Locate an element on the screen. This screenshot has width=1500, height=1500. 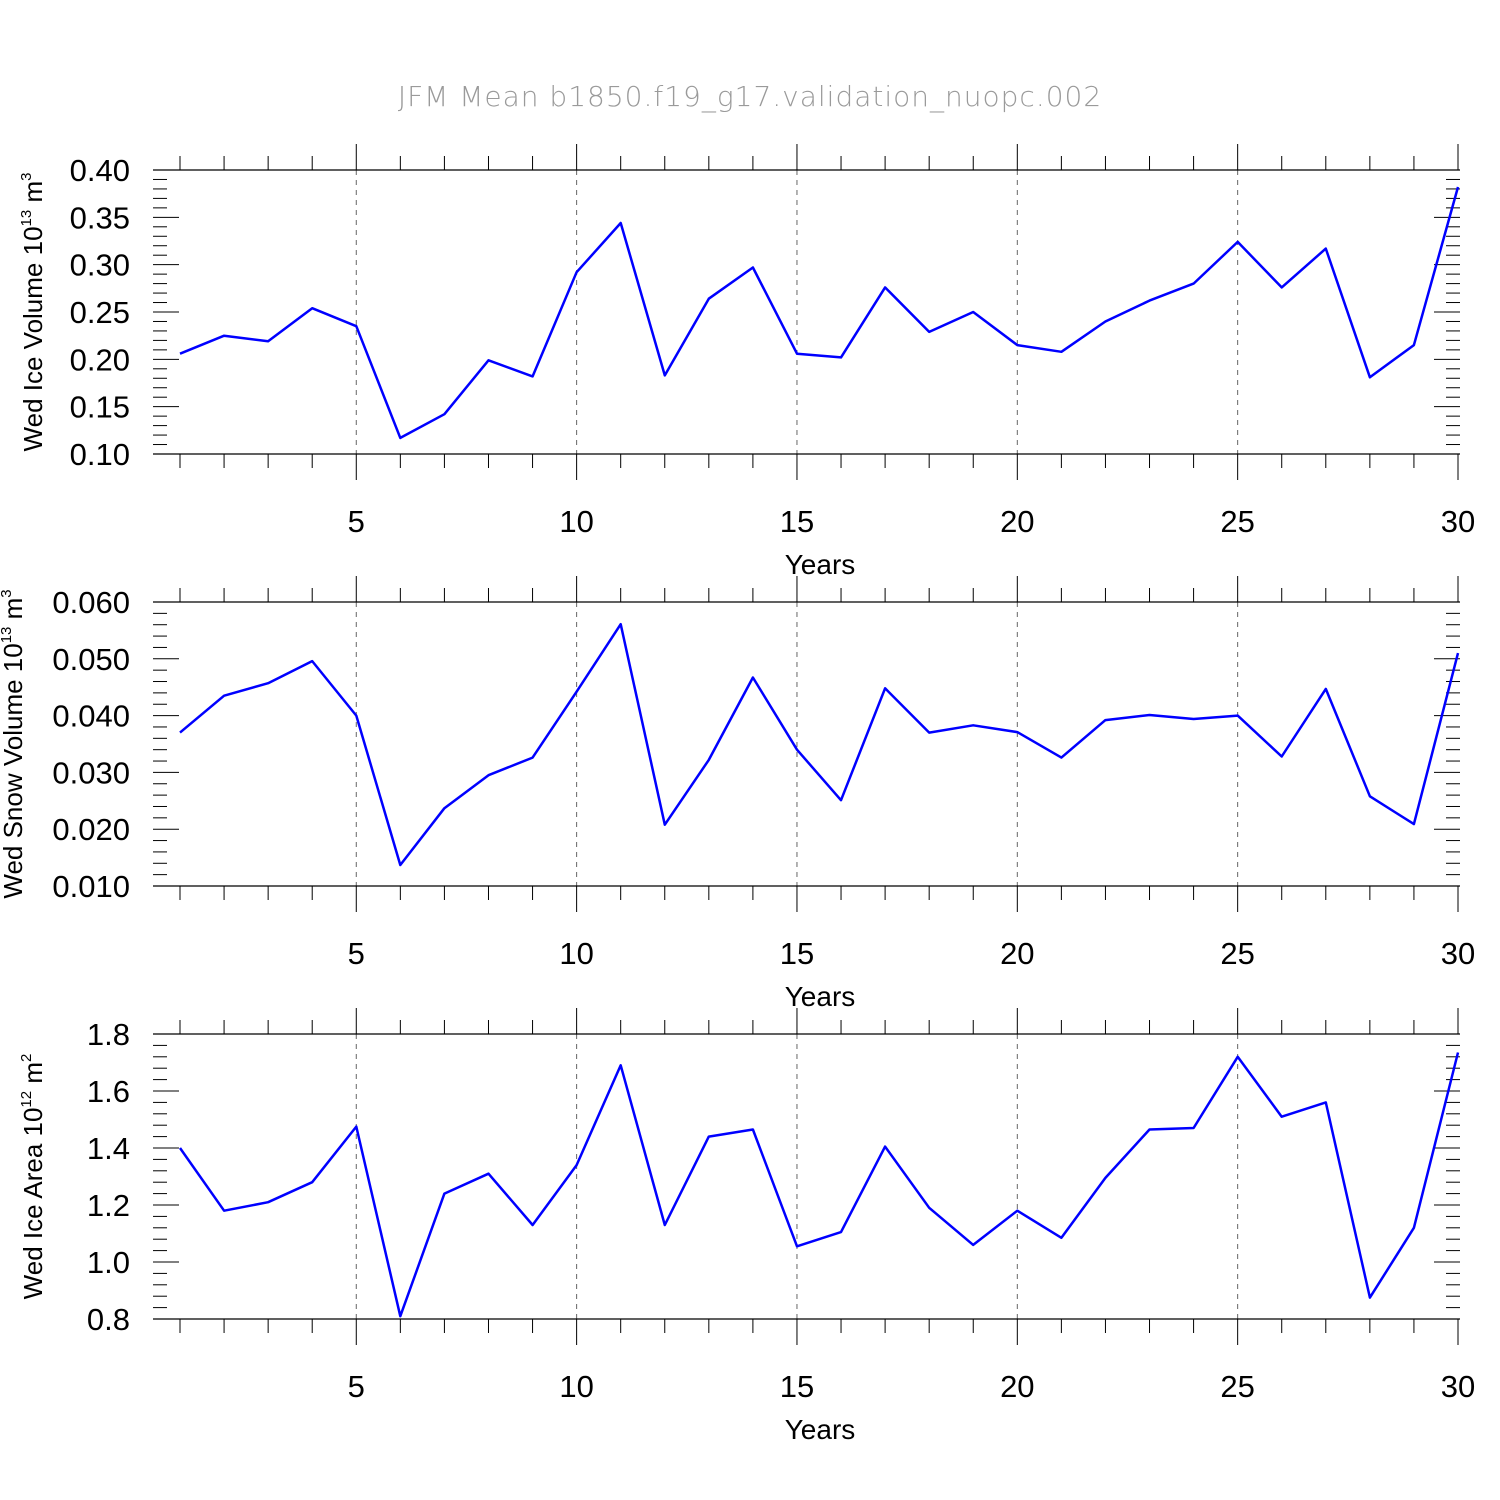
y-tick-label: 1.2 is located at coordinates (108, 1205).